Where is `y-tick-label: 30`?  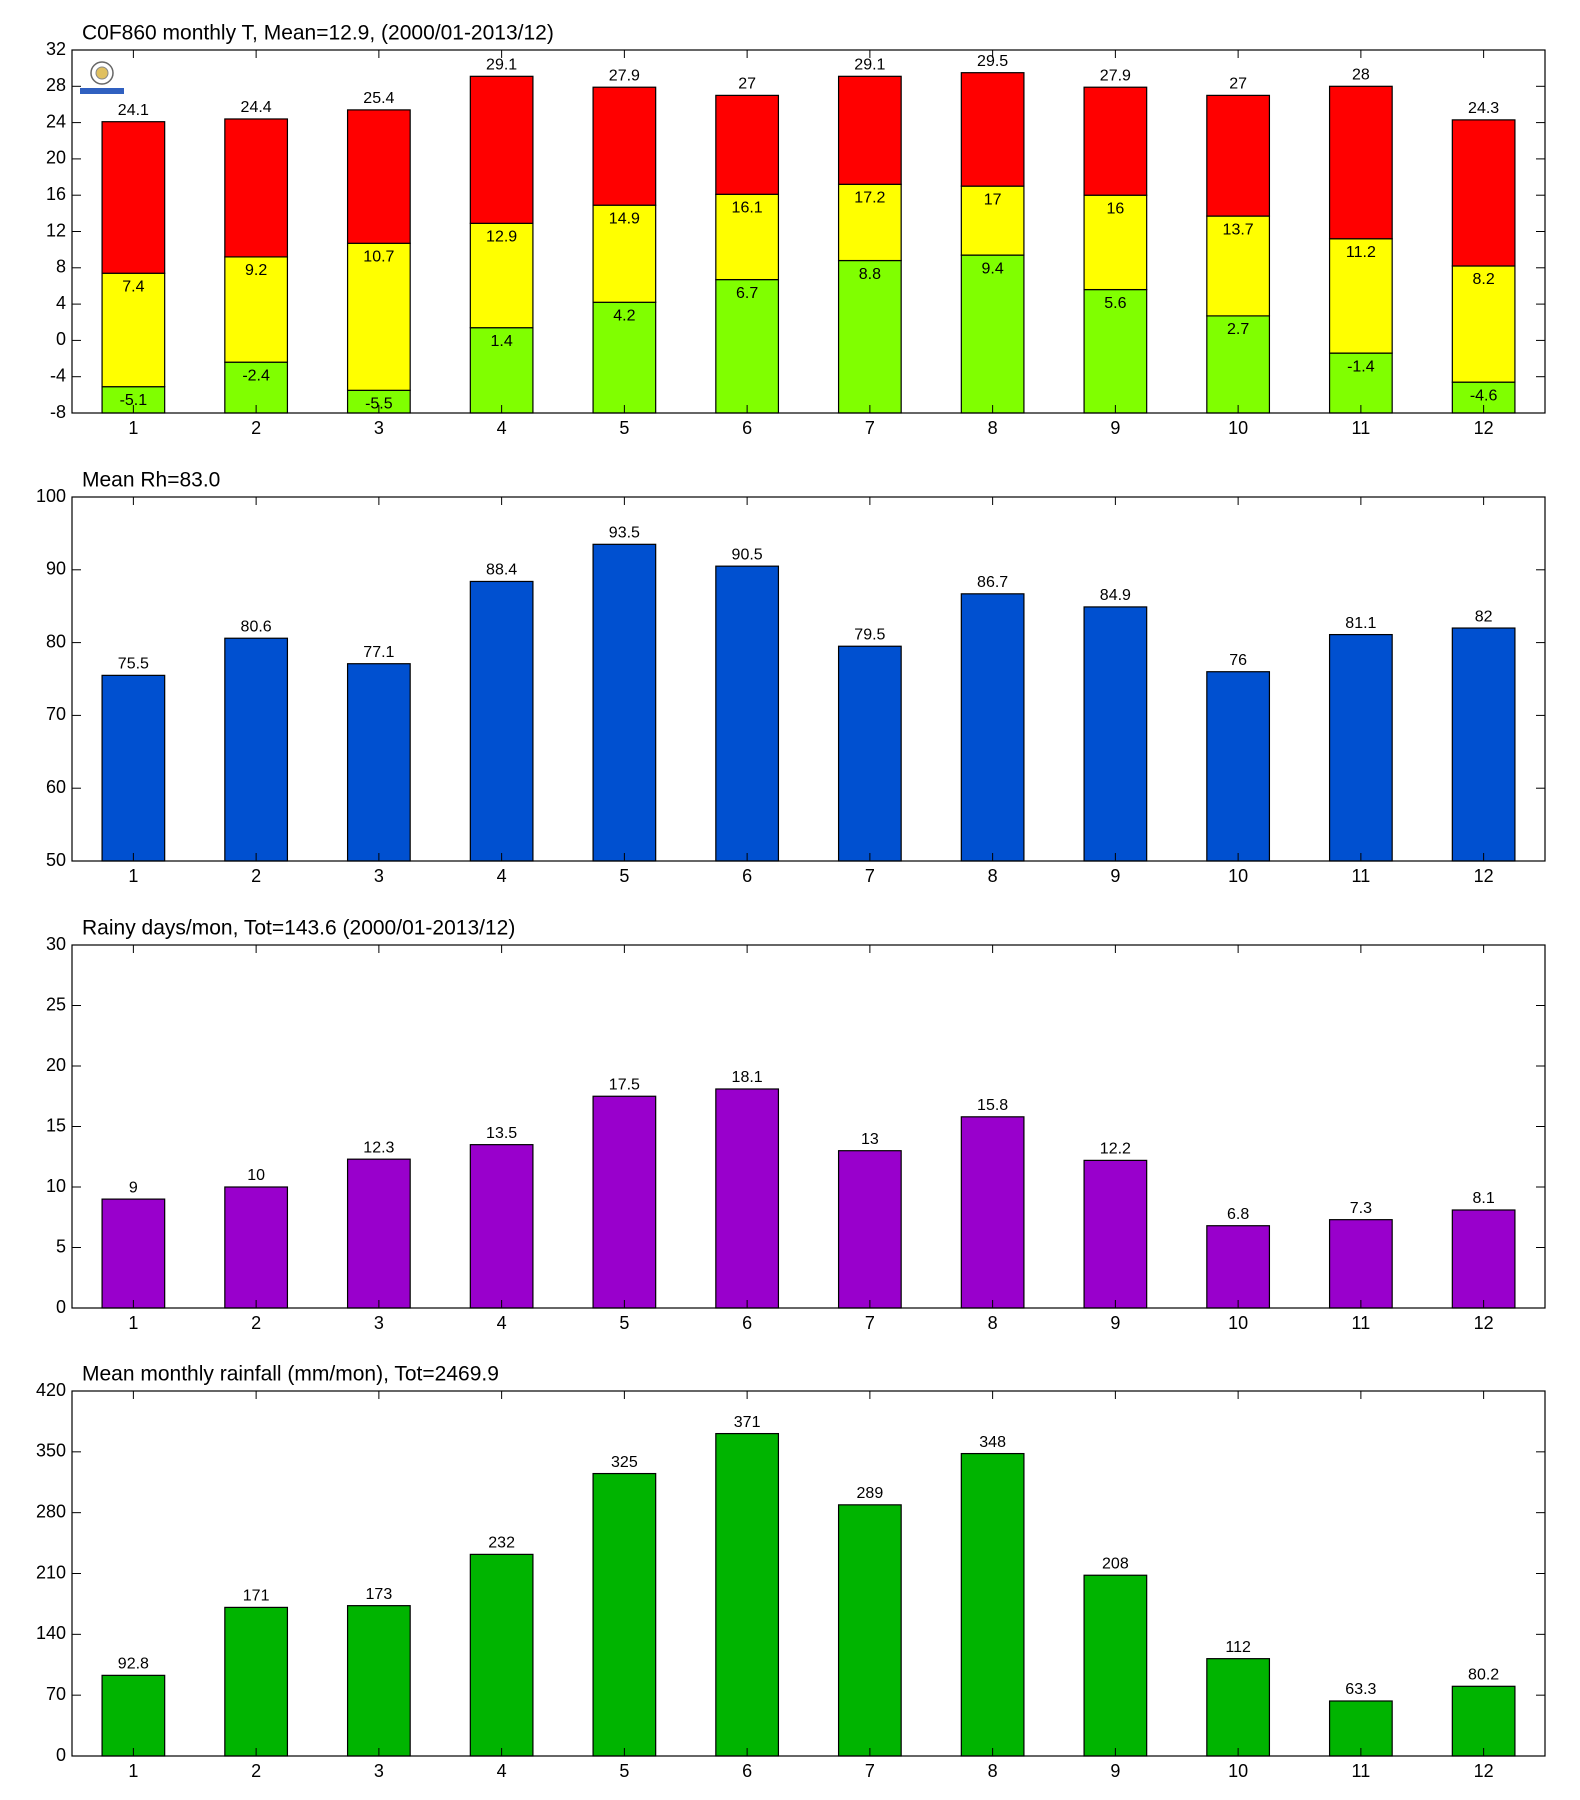 y-tick-label: 30 is located at coordinates (56, 944).